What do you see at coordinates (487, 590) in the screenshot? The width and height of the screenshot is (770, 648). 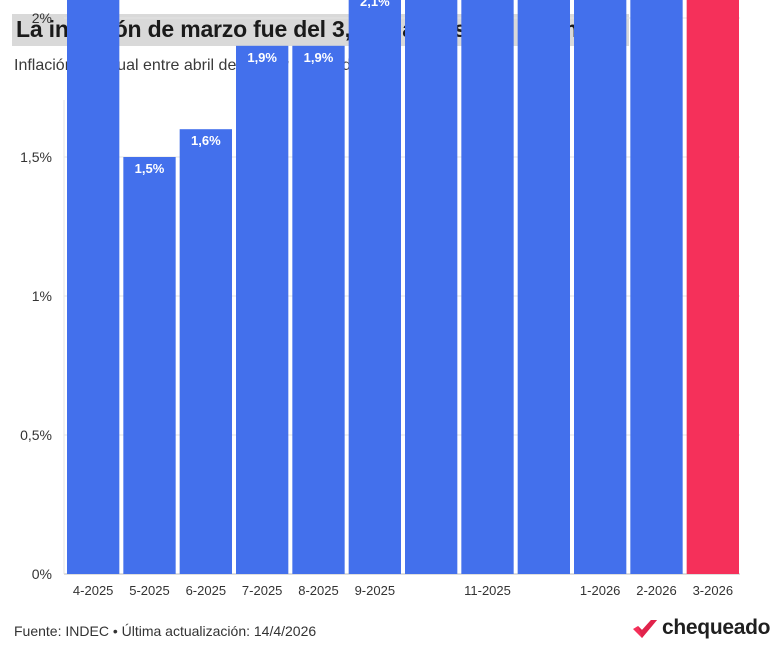 I see `x-tick-label: 11-2025` at bounding box center [487, 590].